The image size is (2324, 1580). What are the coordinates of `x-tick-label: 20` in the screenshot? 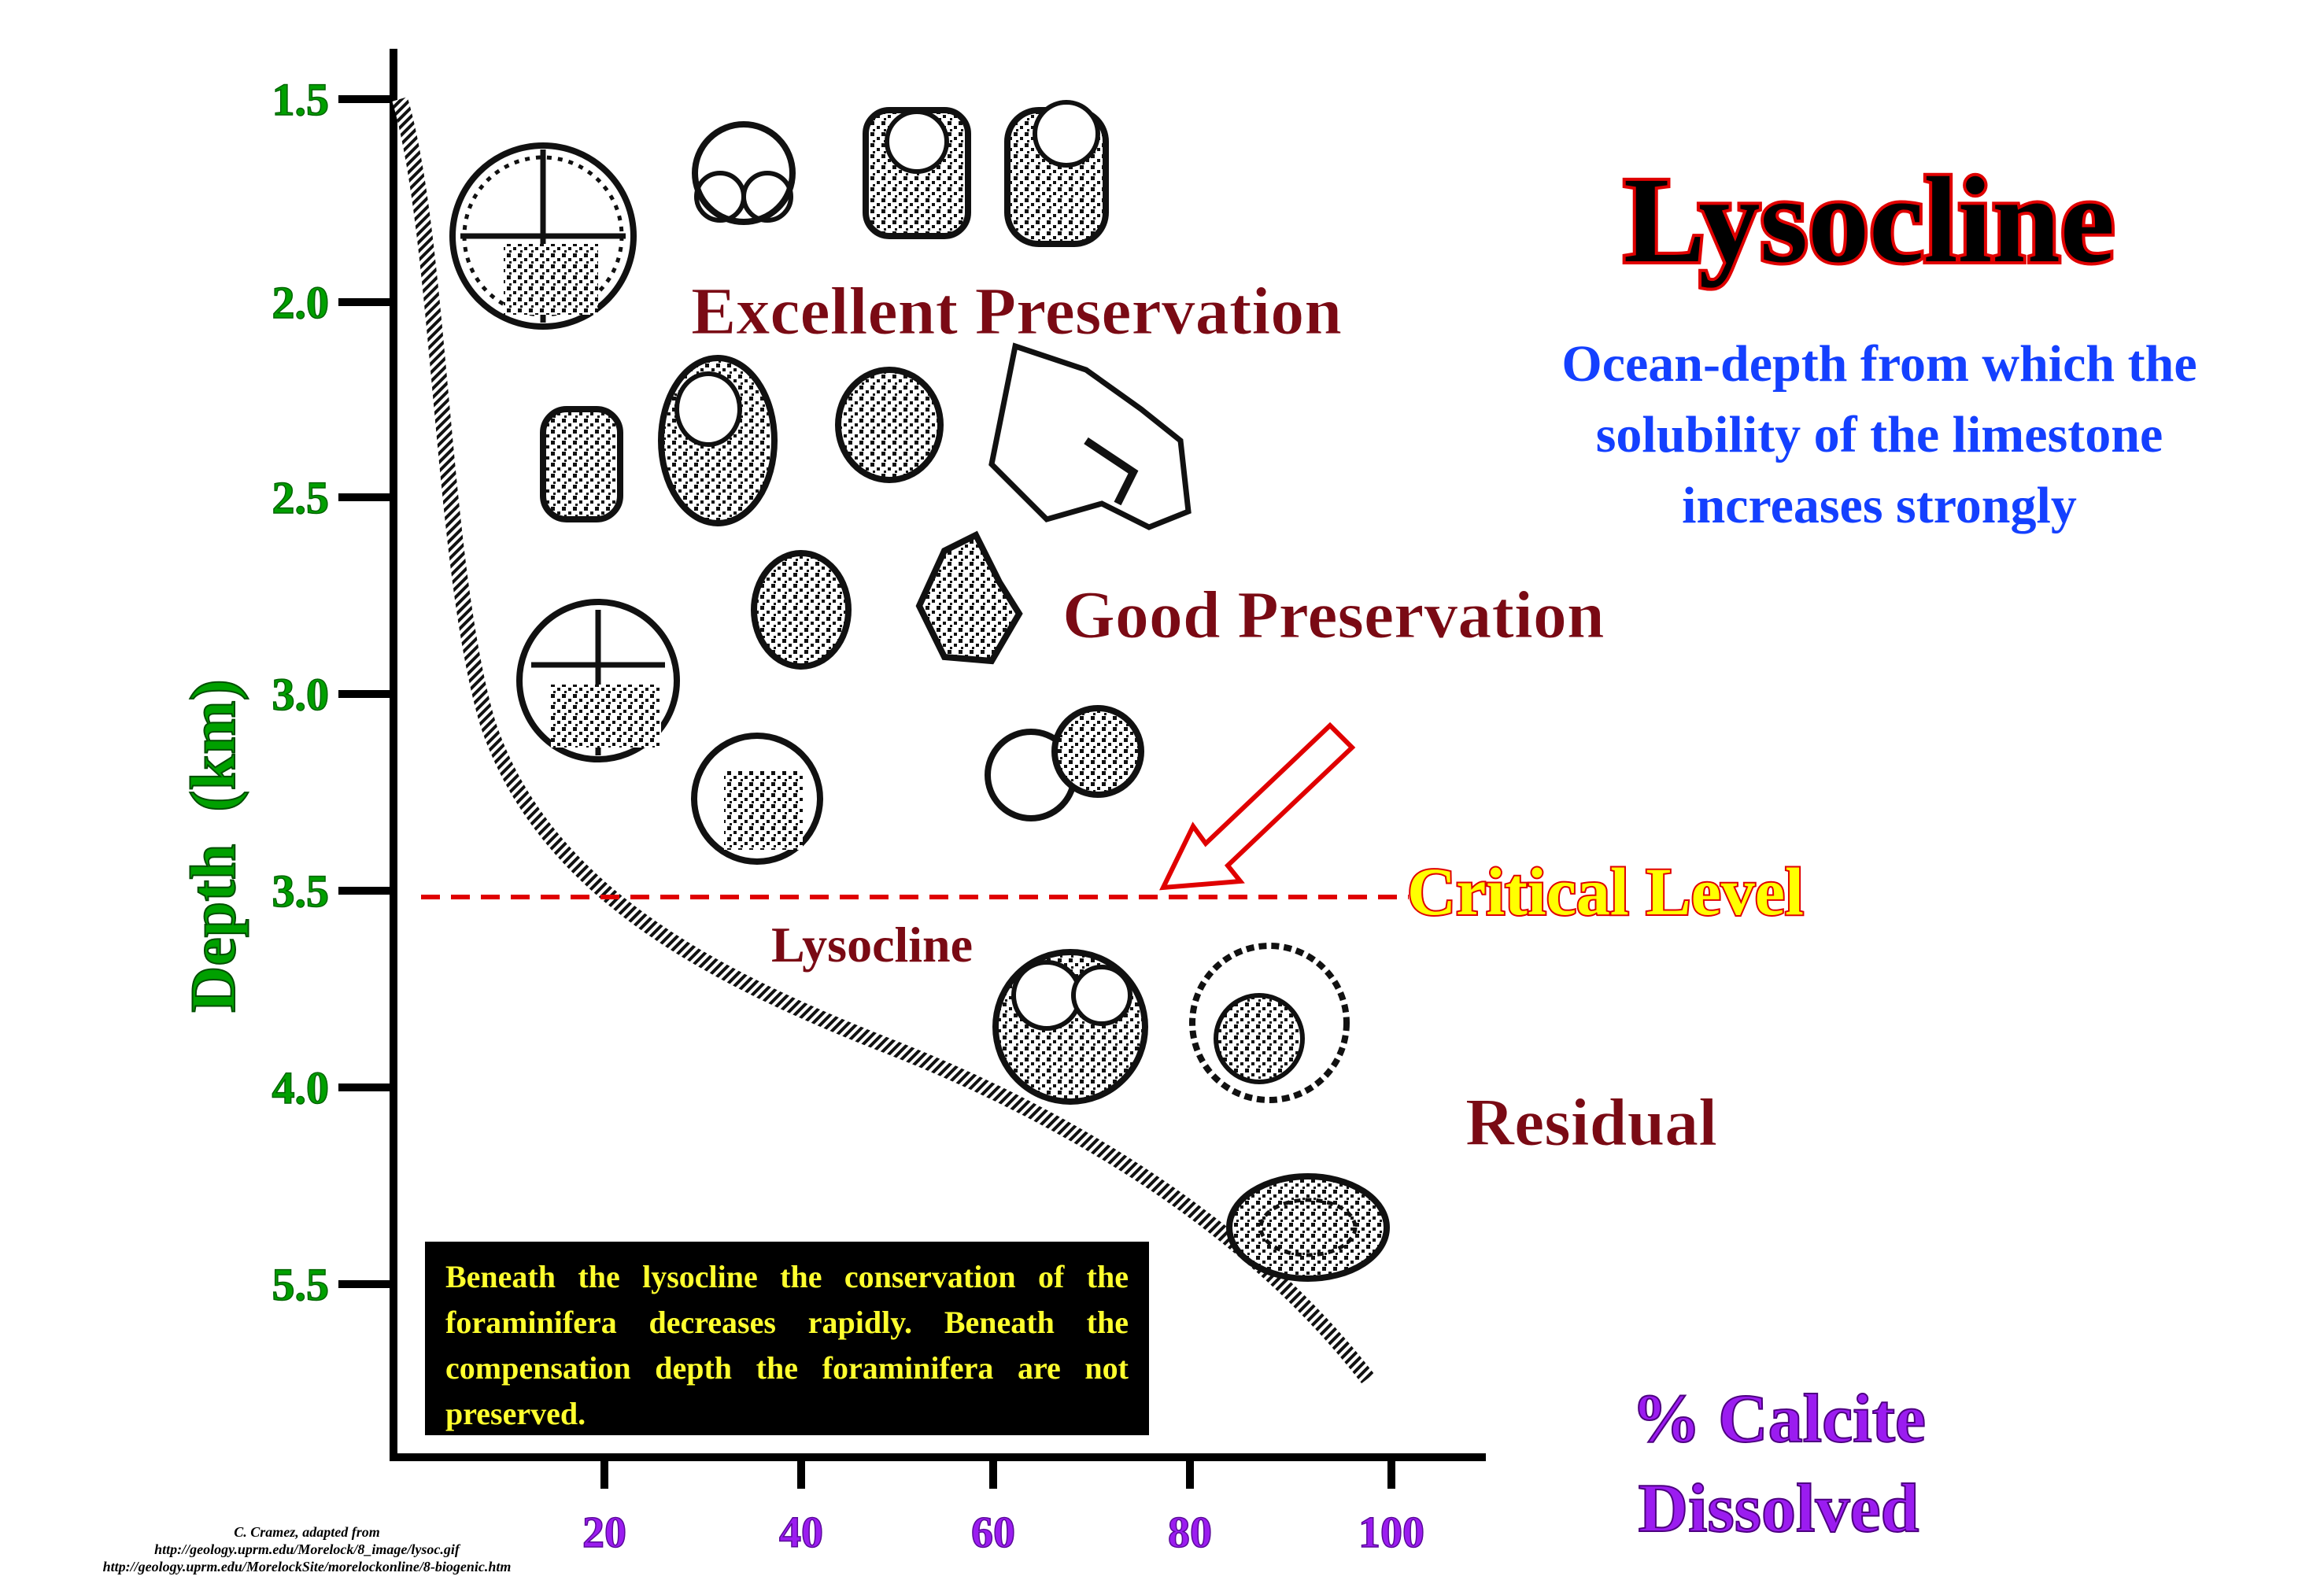 It's located at (604, 1532).